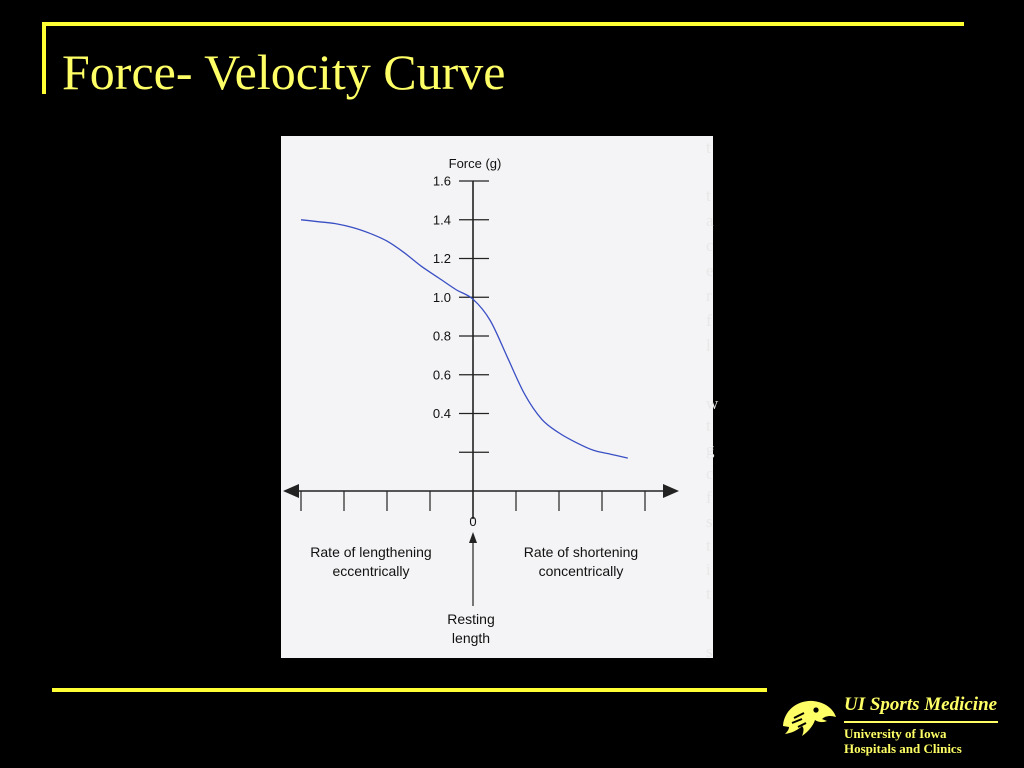 The width and height of the screenshot is (1024, 768). Describe the element at coordinates (816, 710) in the screenshot. I see `hawkeye-eye` at that location.